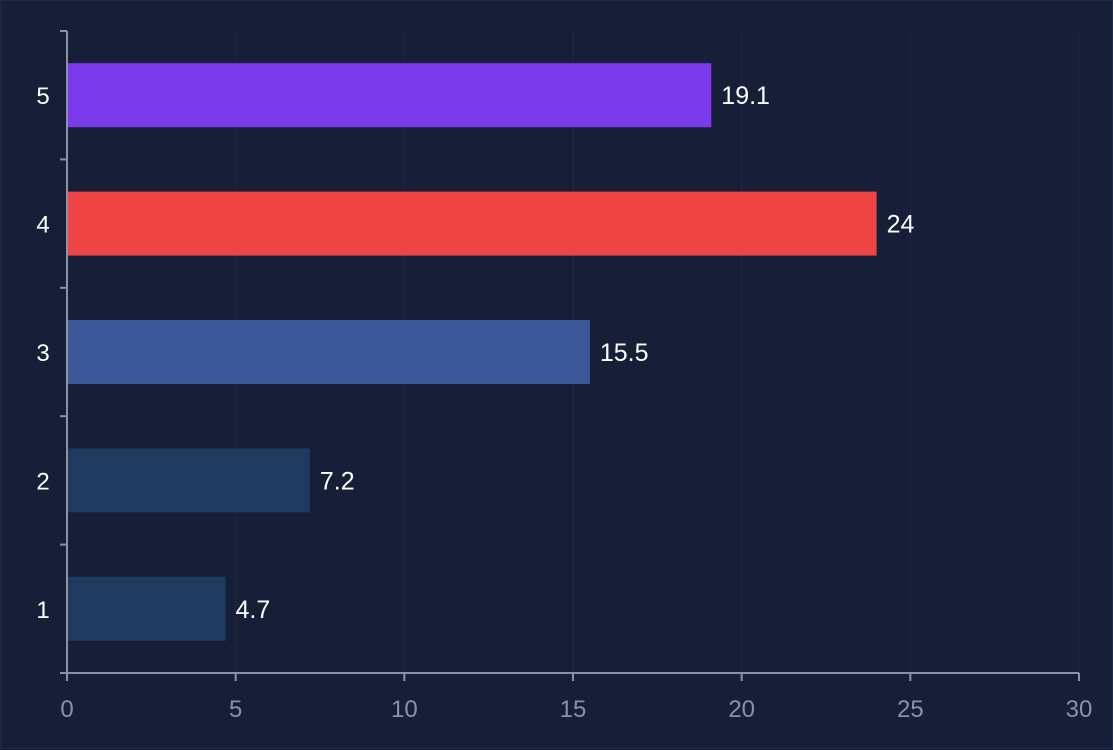 The height and width of the screenshot is (750, 1113). I want to click on x-tick-label-15: 15, so click(573, 709).